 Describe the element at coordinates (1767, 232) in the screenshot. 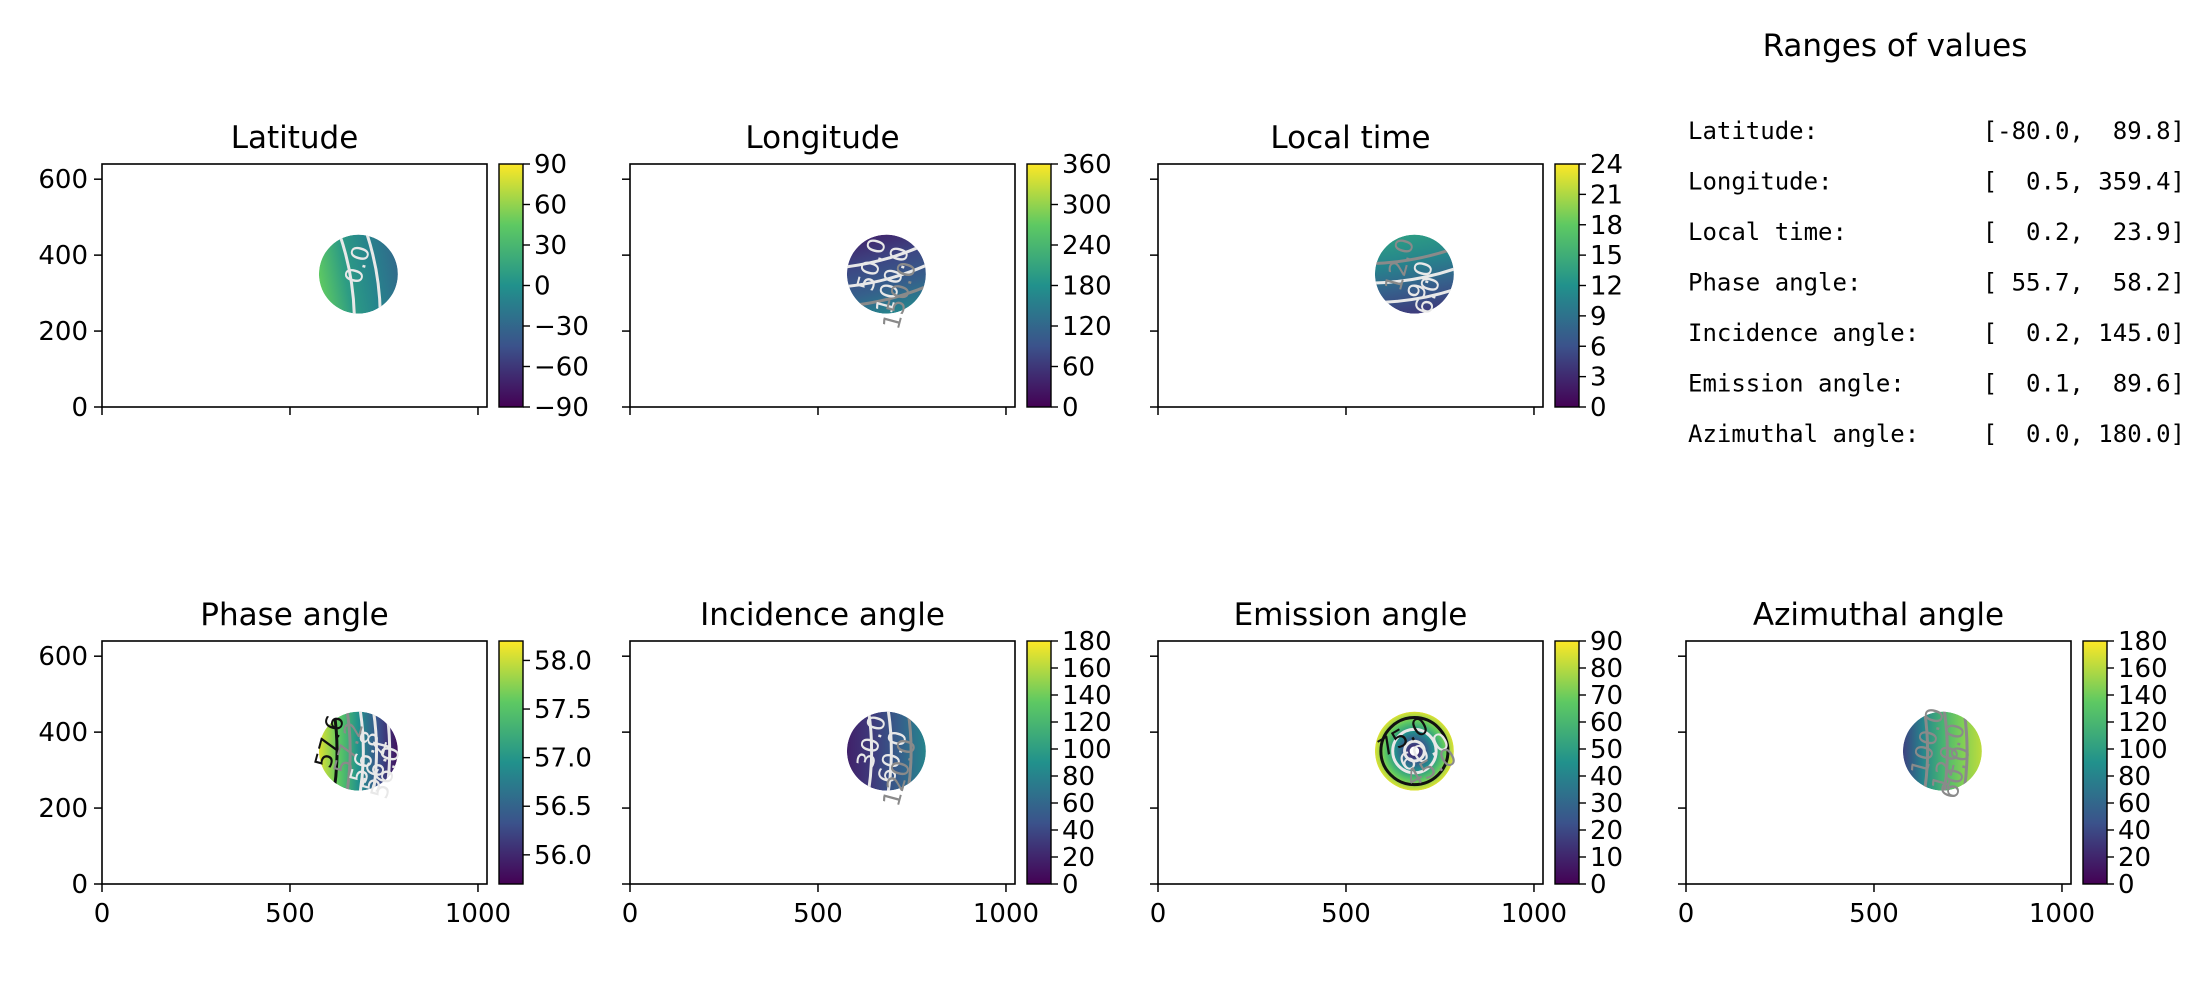

I see `range-label: Local time:` at that location.